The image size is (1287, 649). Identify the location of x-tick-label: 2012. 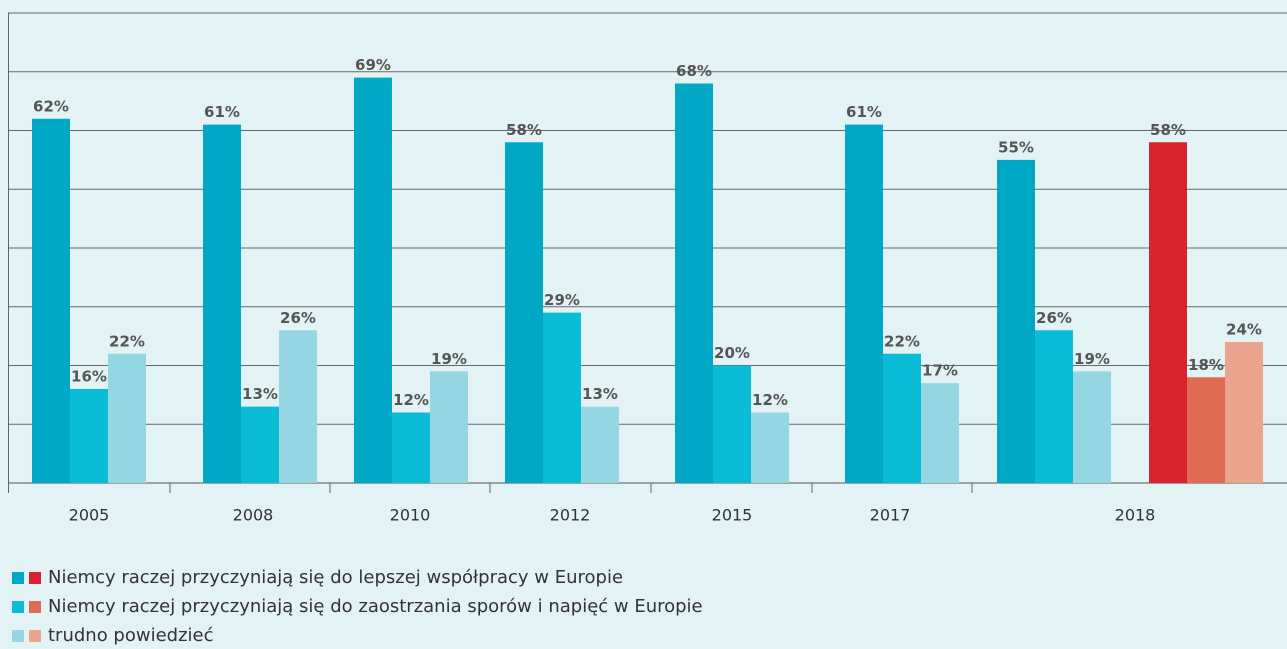
(570, 515).